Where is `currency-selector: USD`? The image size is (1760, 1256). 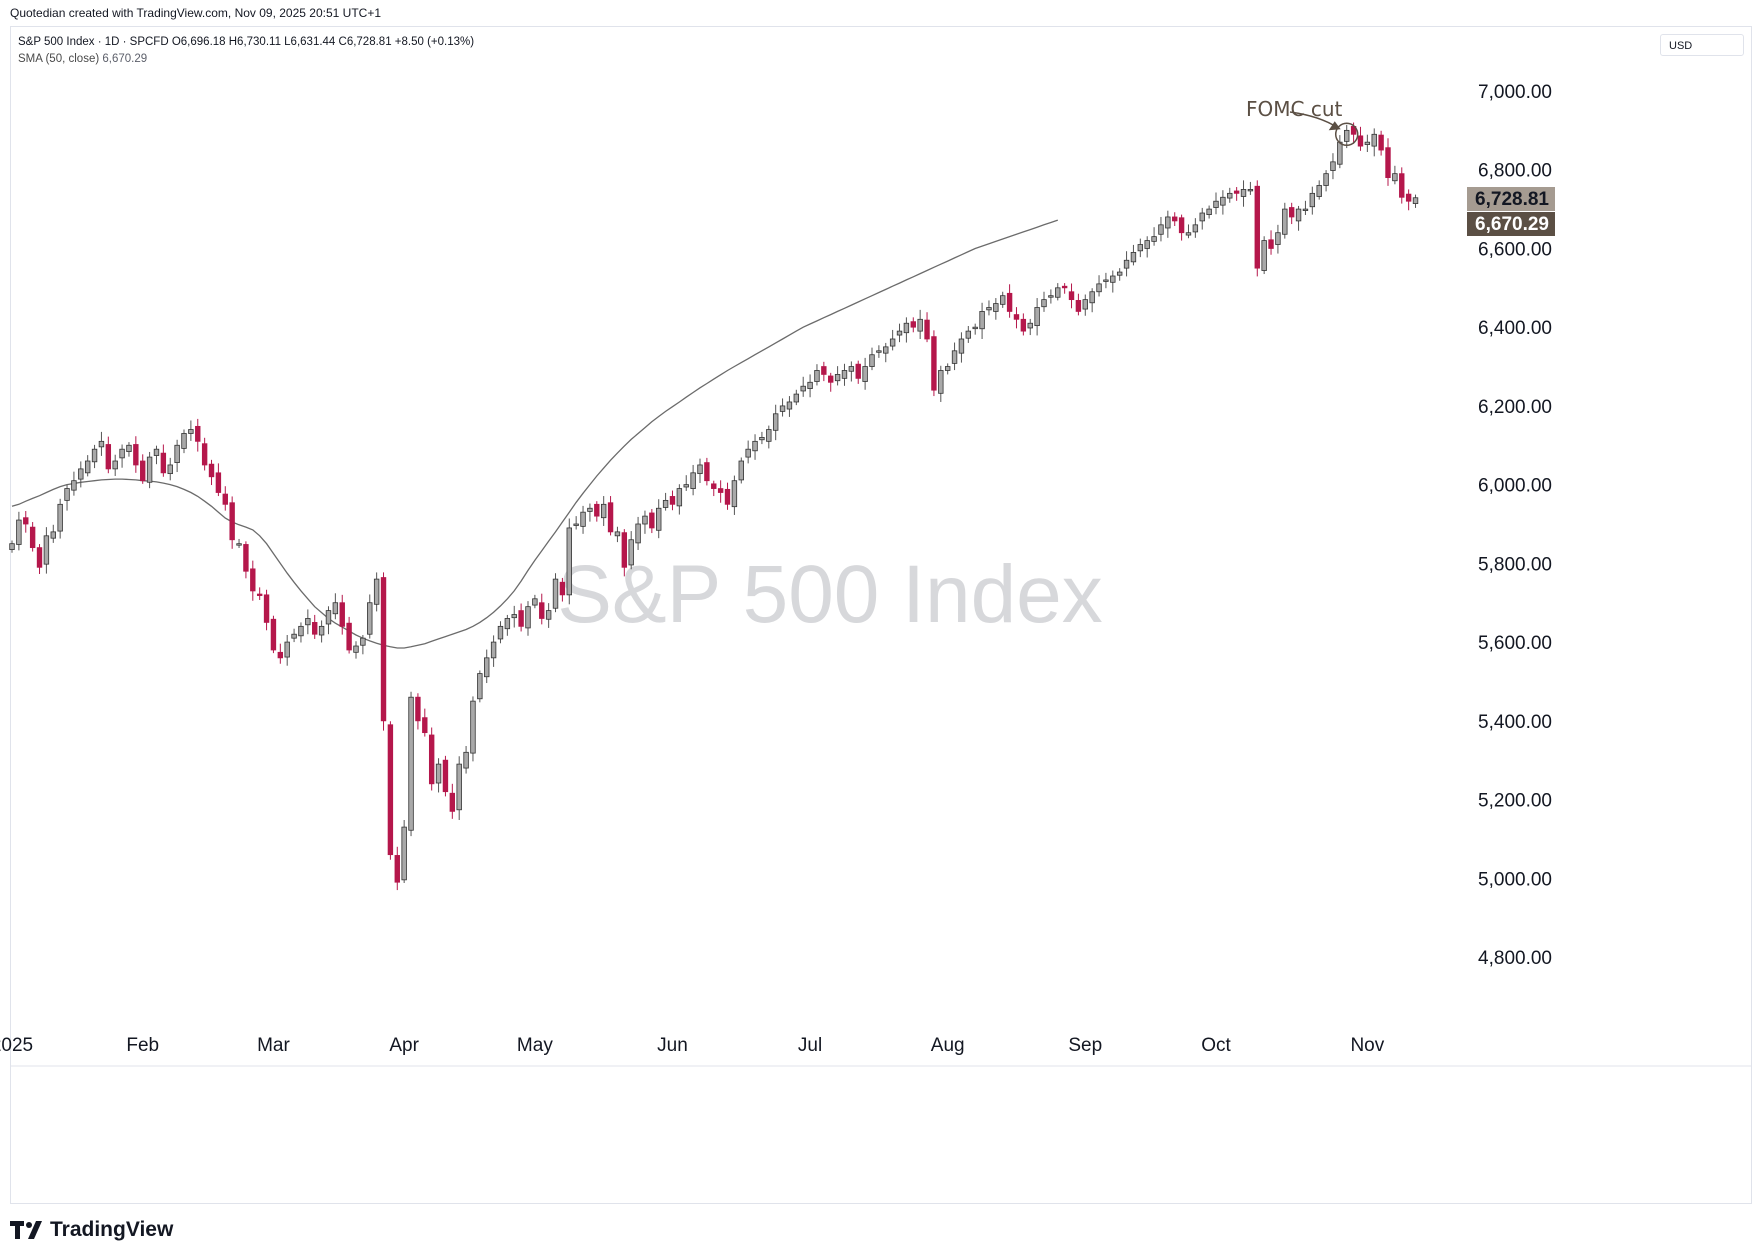
currency-selector: USD is located at coordinates (1702, 45).